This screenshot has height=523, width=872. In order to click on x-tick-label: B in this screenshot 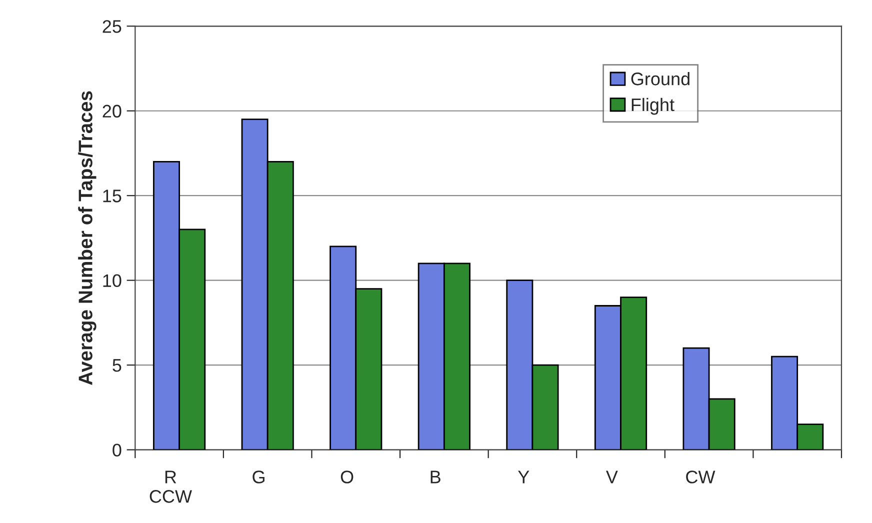, I will do `click(435, 477)`.